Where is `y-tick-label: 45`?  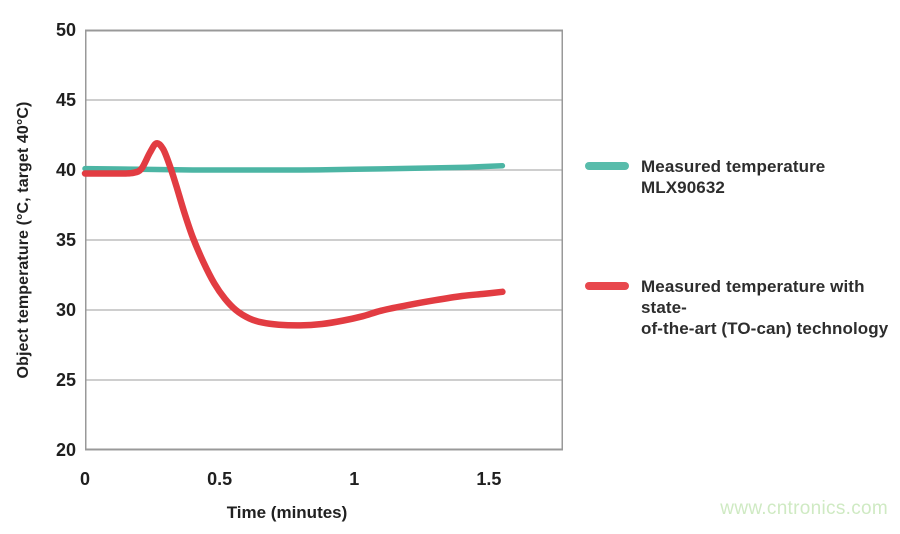
y-tick-label: 45 is located at coordinates (65, 100).